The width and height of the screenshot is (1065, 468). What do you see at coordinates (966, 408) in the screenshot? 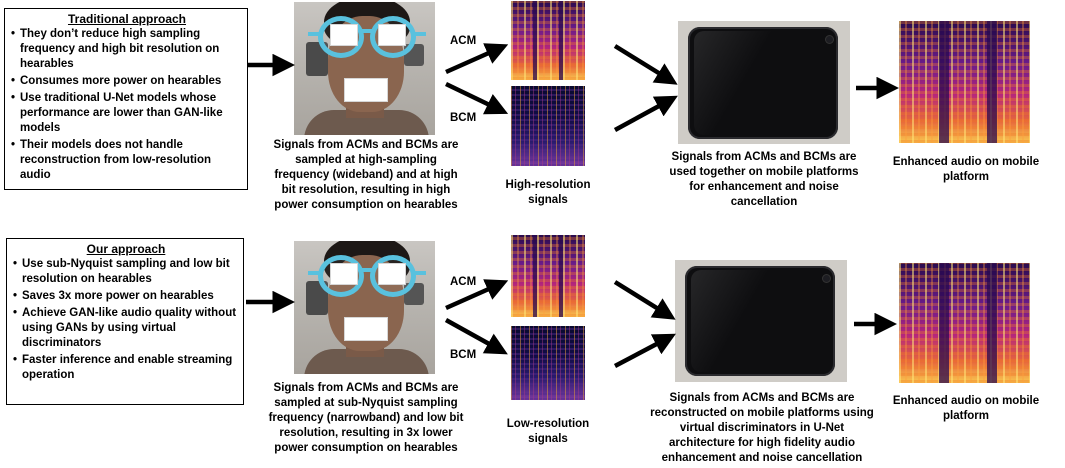
I see `output-caption-bottom: Enhanced audio on mobile platform` at bounding box center [966, 408].